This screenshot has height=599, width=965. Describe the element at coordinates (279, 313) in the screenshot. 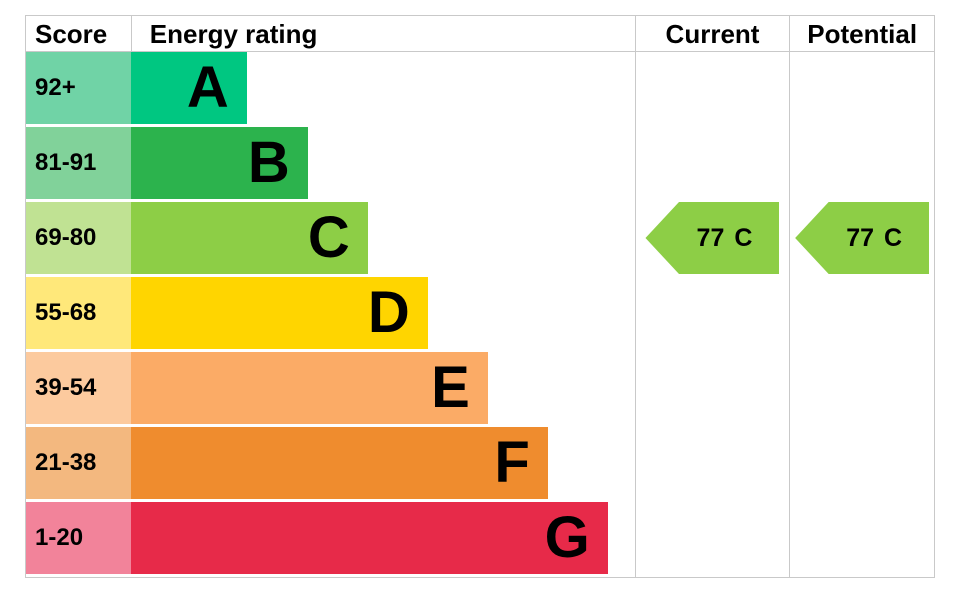

I see `band-bar: D` at that location.